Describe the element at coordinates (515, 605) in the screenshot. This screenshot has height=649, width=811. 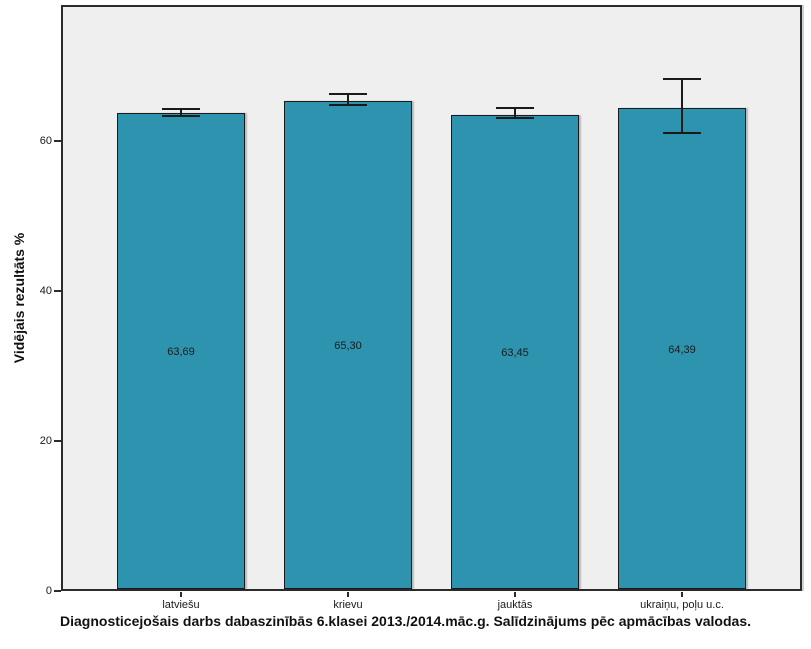
I see `x-category-label: jauktās` at that location.